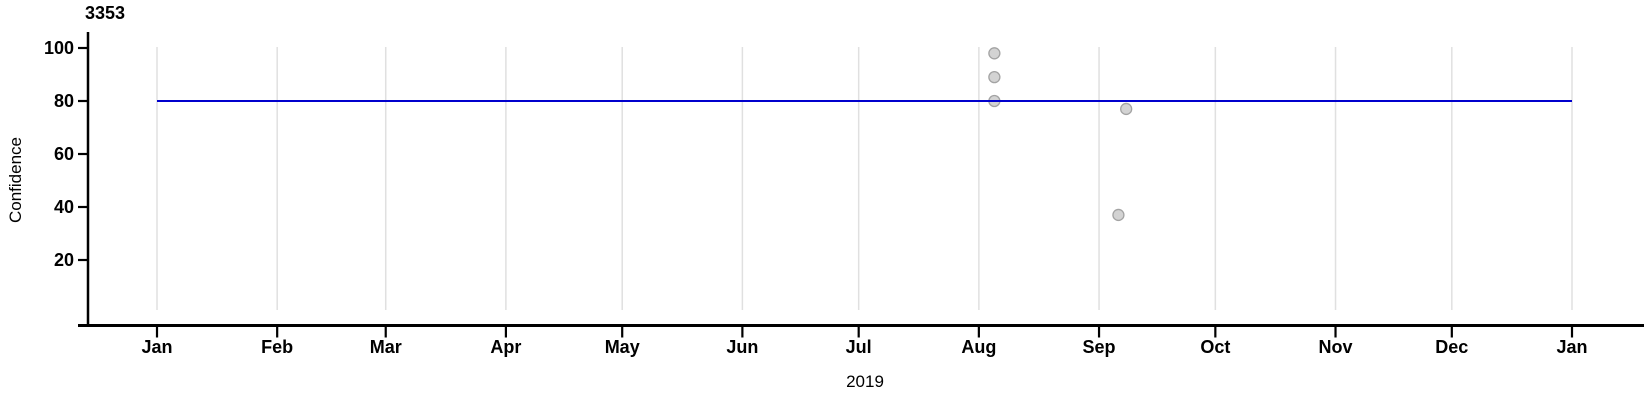 The image size is (1650, 400). Describe the element at coordinates (1336, 347) in the screenshot. I see `x-tick-label: Nov` at that location.